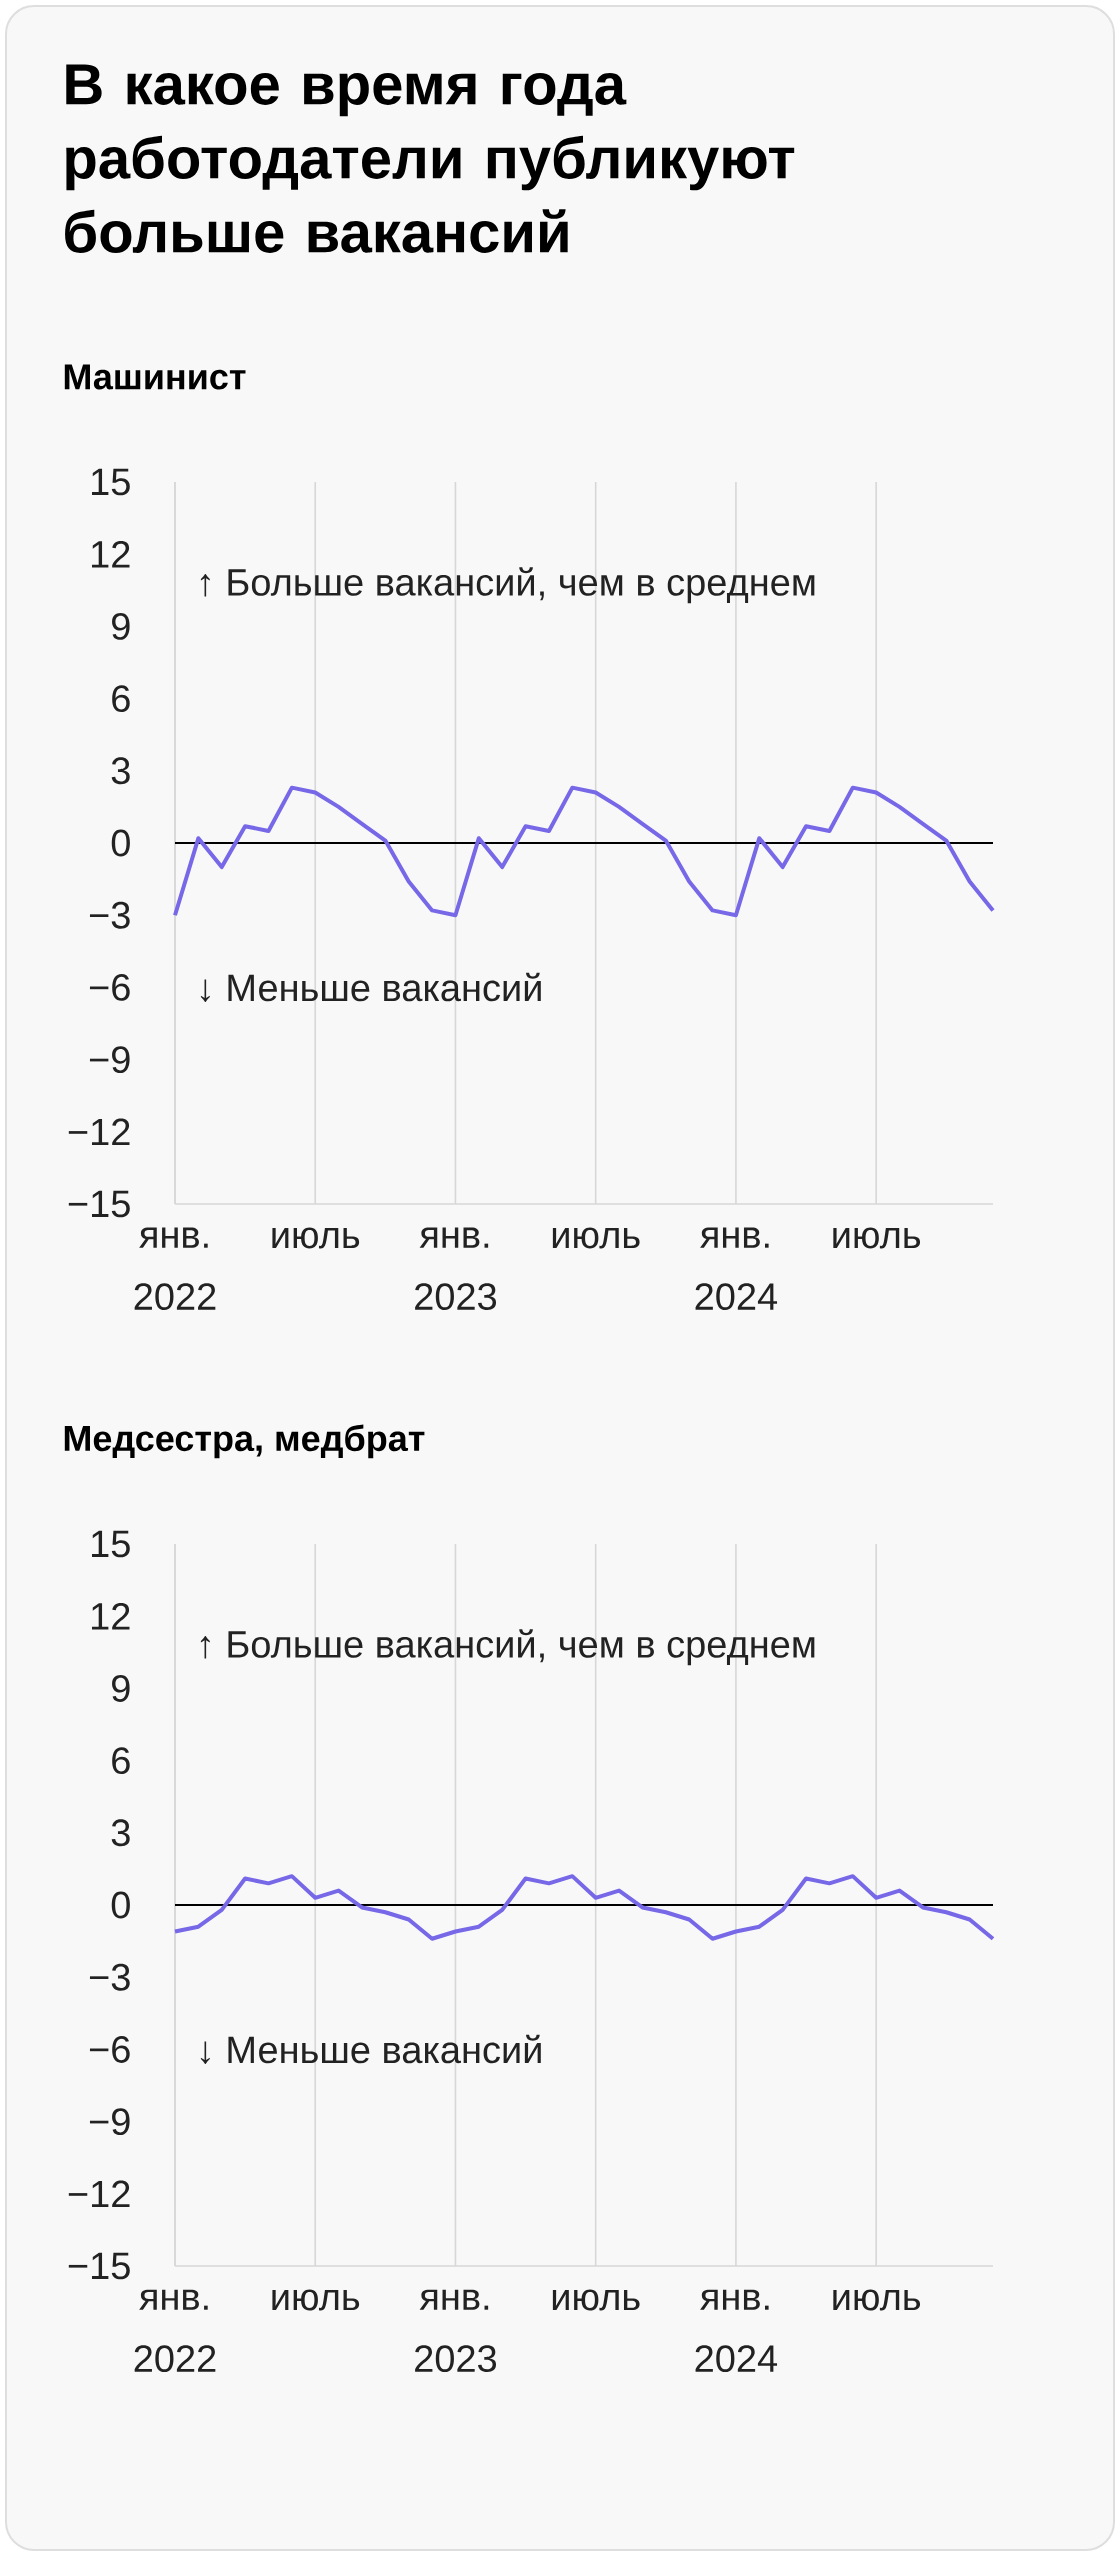 The height and width of the screenshot is (2556, 1120). Describe the element at coordinates (155, 377) in the screenshot. I see `chart-subtitle: Машинист` at that location.